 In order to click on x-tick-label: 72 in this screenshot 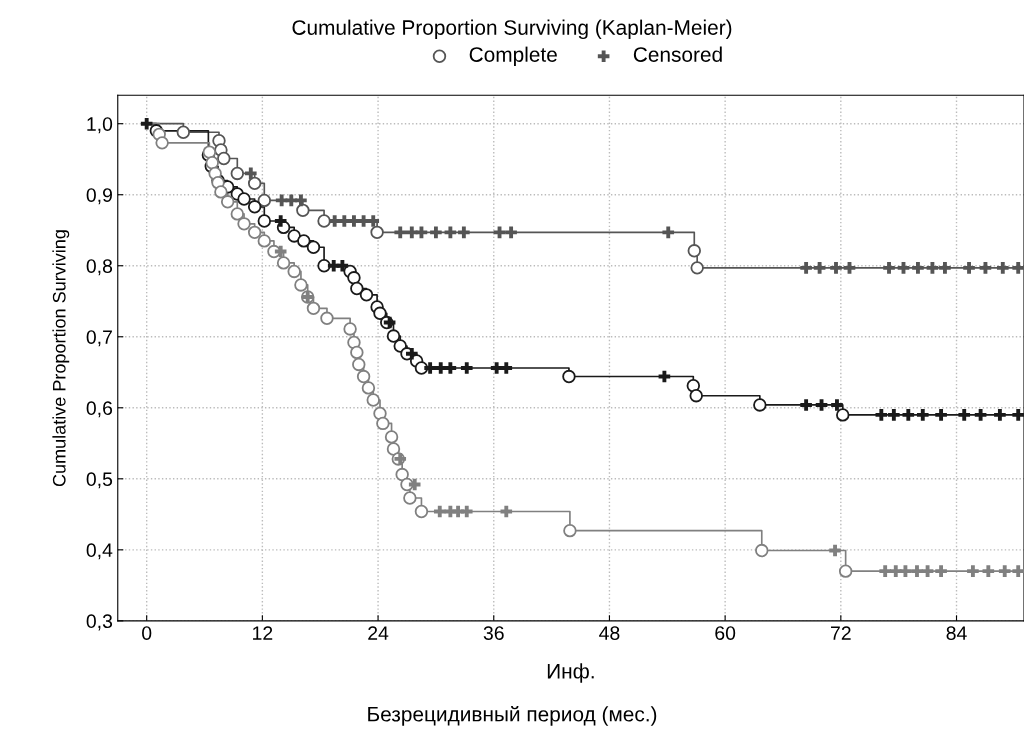, I will do `click(841, 633)`.